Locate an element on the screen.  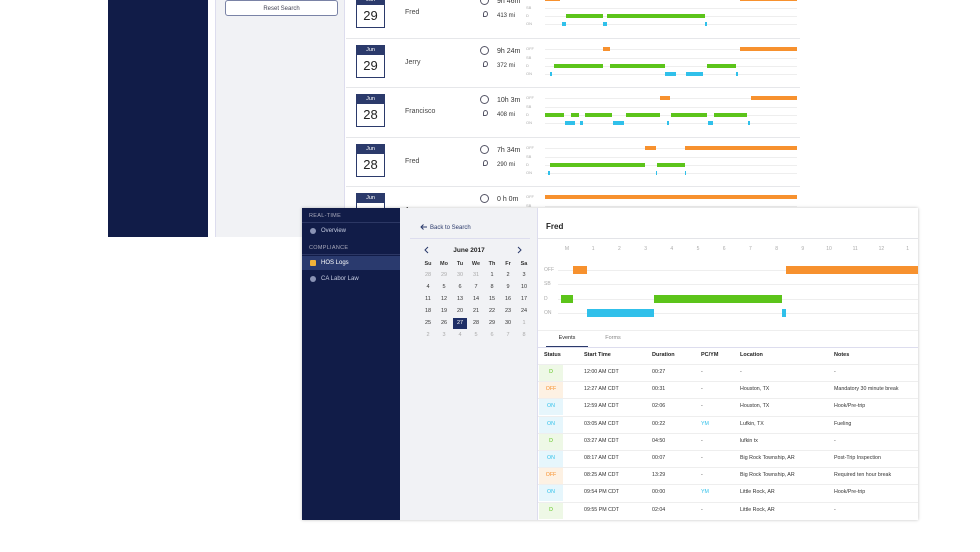
day-number: 9 is located at coordinates (508, 287).